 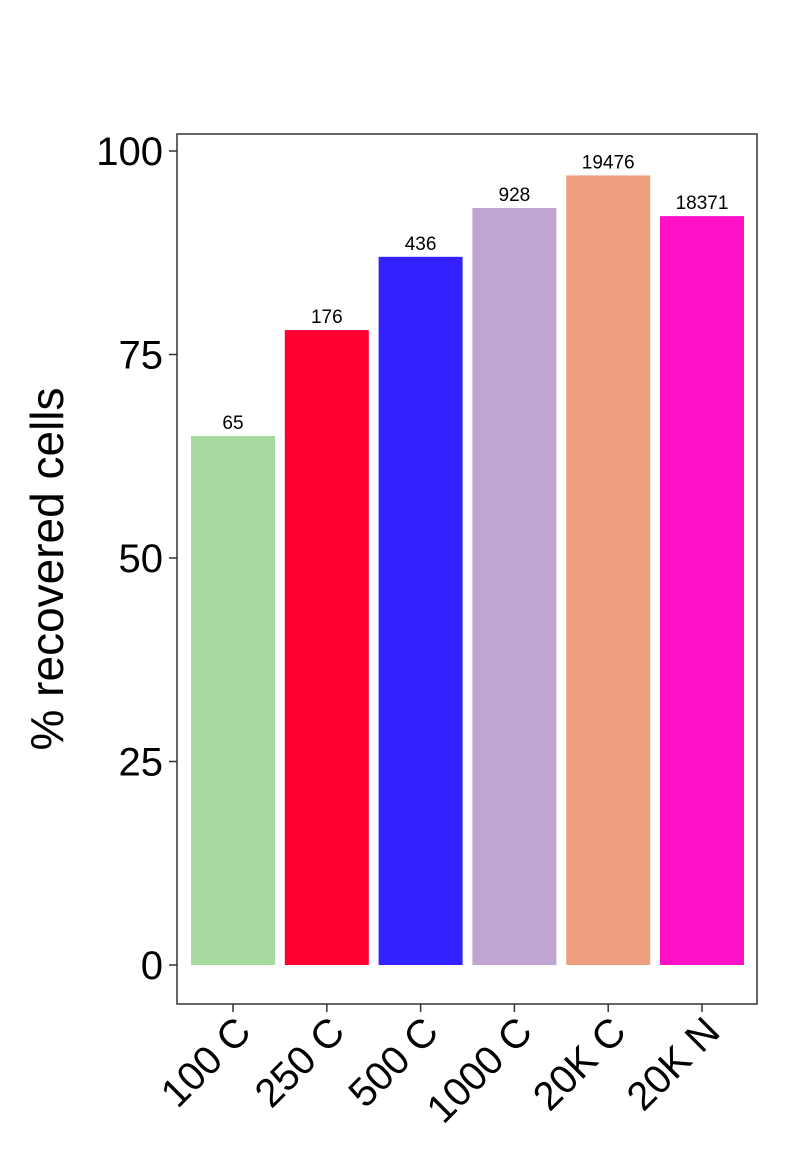 What do you see at coordinates (141, 559) in the screenshot?
I see `y-tick-label-2: 50` at bounding box center [141, 559].